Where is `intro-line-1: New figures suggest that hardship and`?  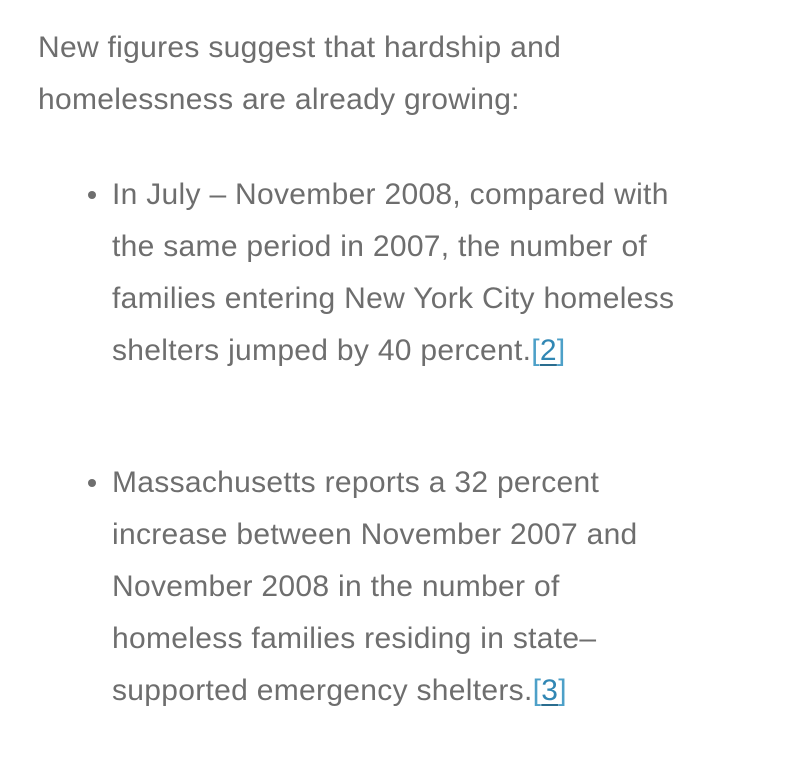 intro-line-1: New figures suggest that hardship and is located at coordinates (300, 47).